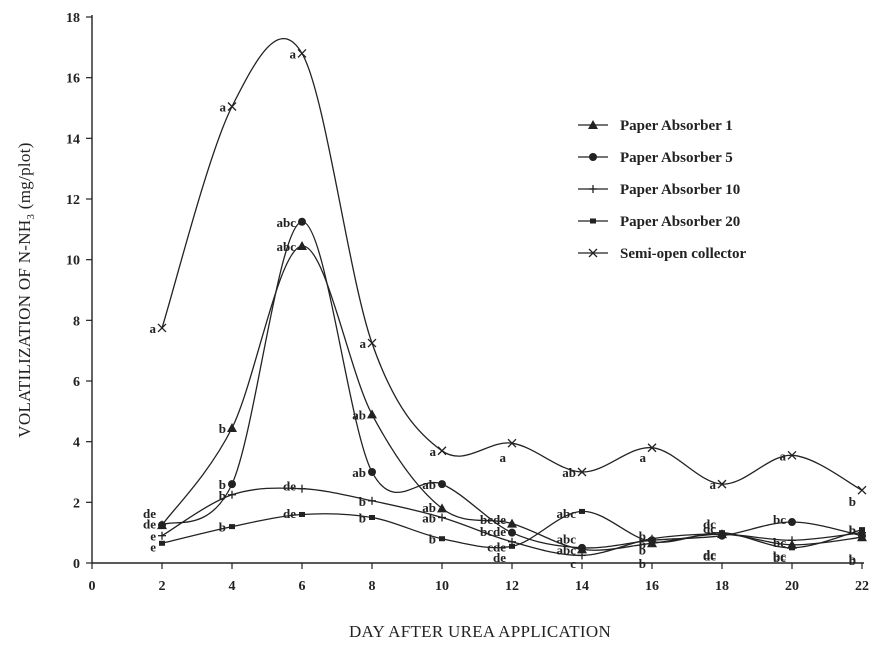 The width and height of the screenshot is (874, 645). Describe the element at coordinates (652, 586) in the screenshot. I see `x-tick-label: 16` at that location.